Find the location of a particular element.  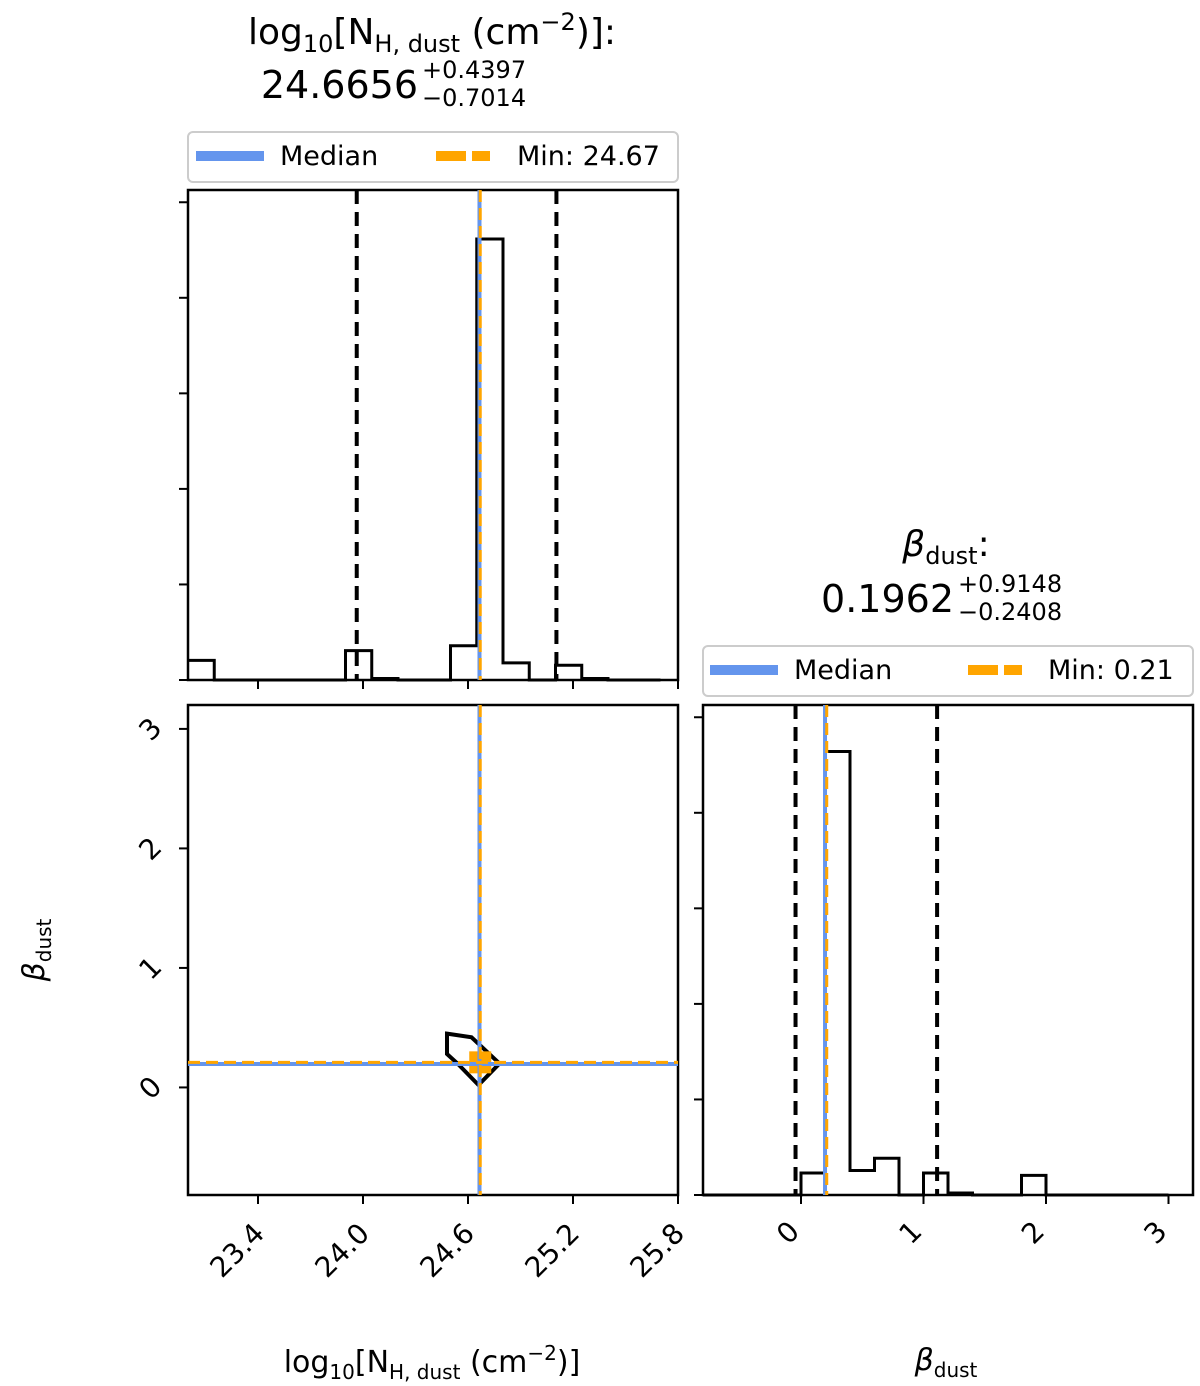

x-tick-label: 1 is located at coordinates (911, 1233).